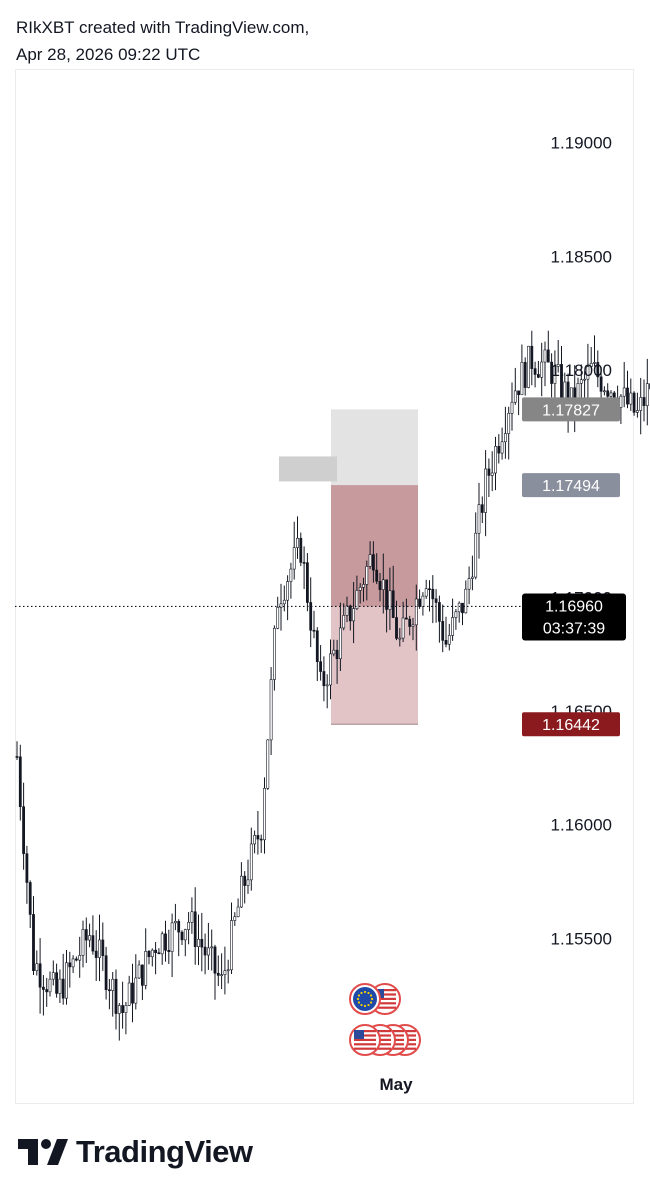 This screenshot has width=650, height=1199. I want to click on y-tick-label: 1.18000, so click(581, 370).